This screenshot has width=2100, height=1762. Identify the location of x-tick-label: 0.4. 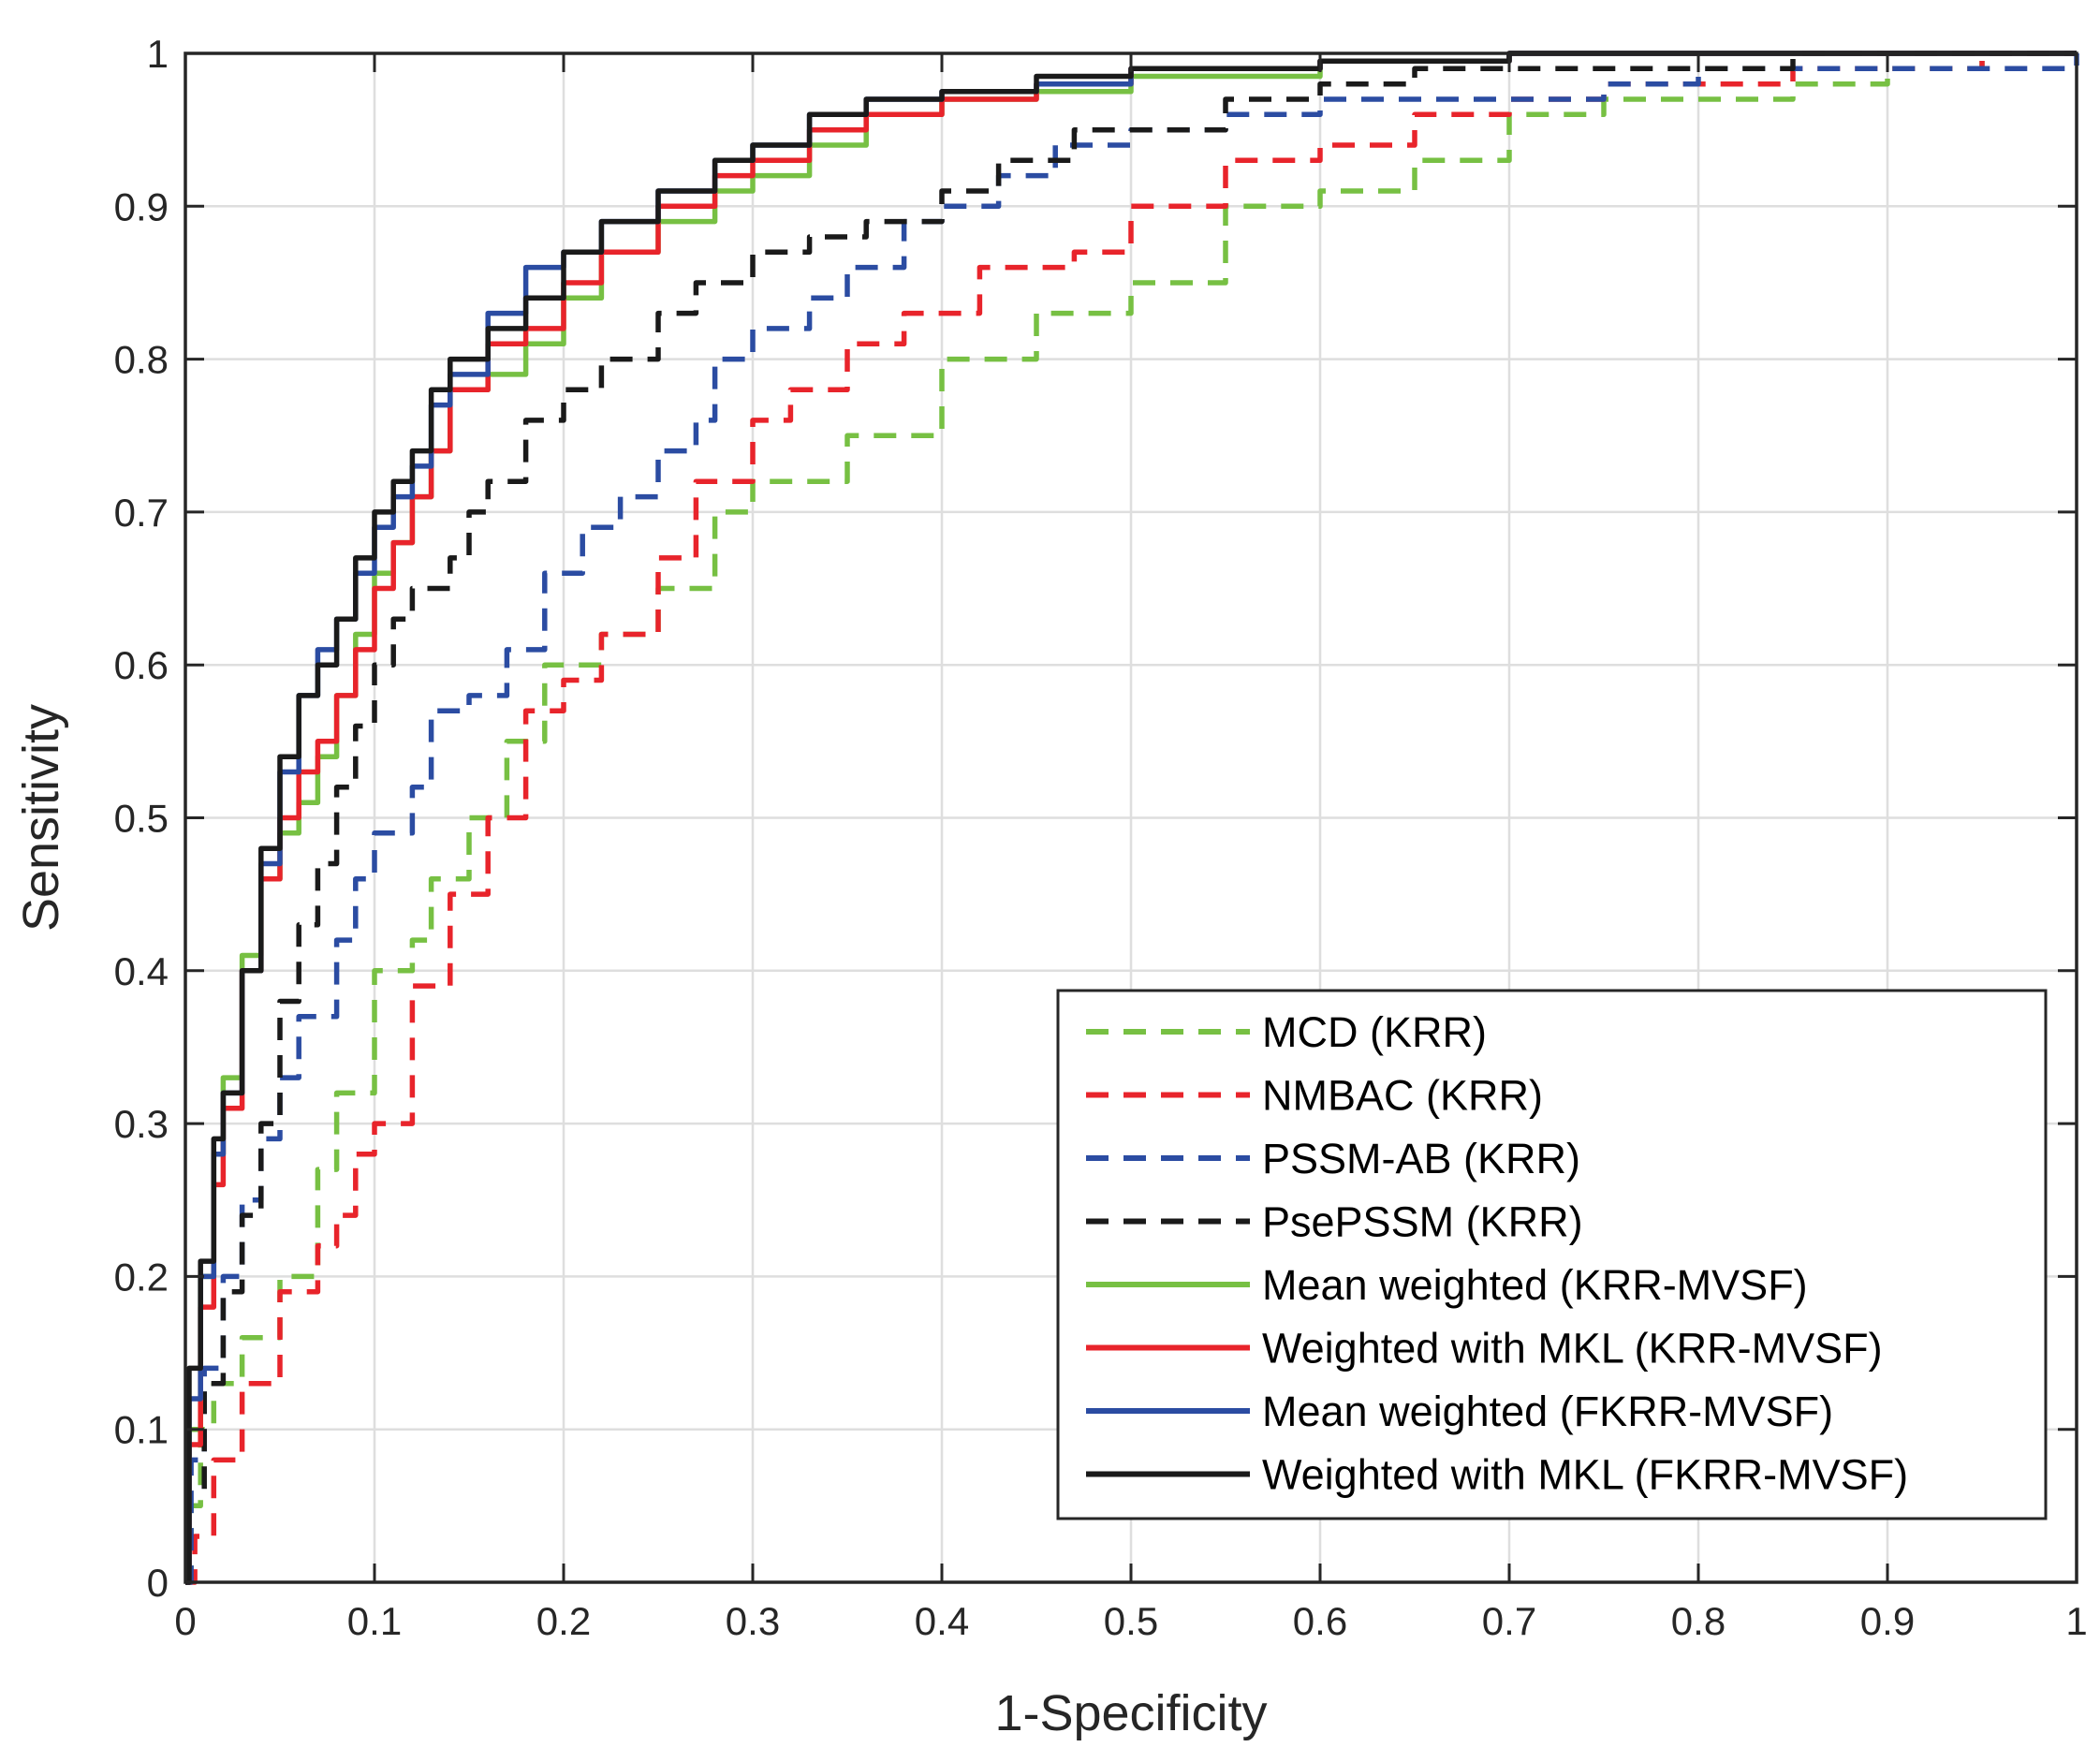
(942, 1621).